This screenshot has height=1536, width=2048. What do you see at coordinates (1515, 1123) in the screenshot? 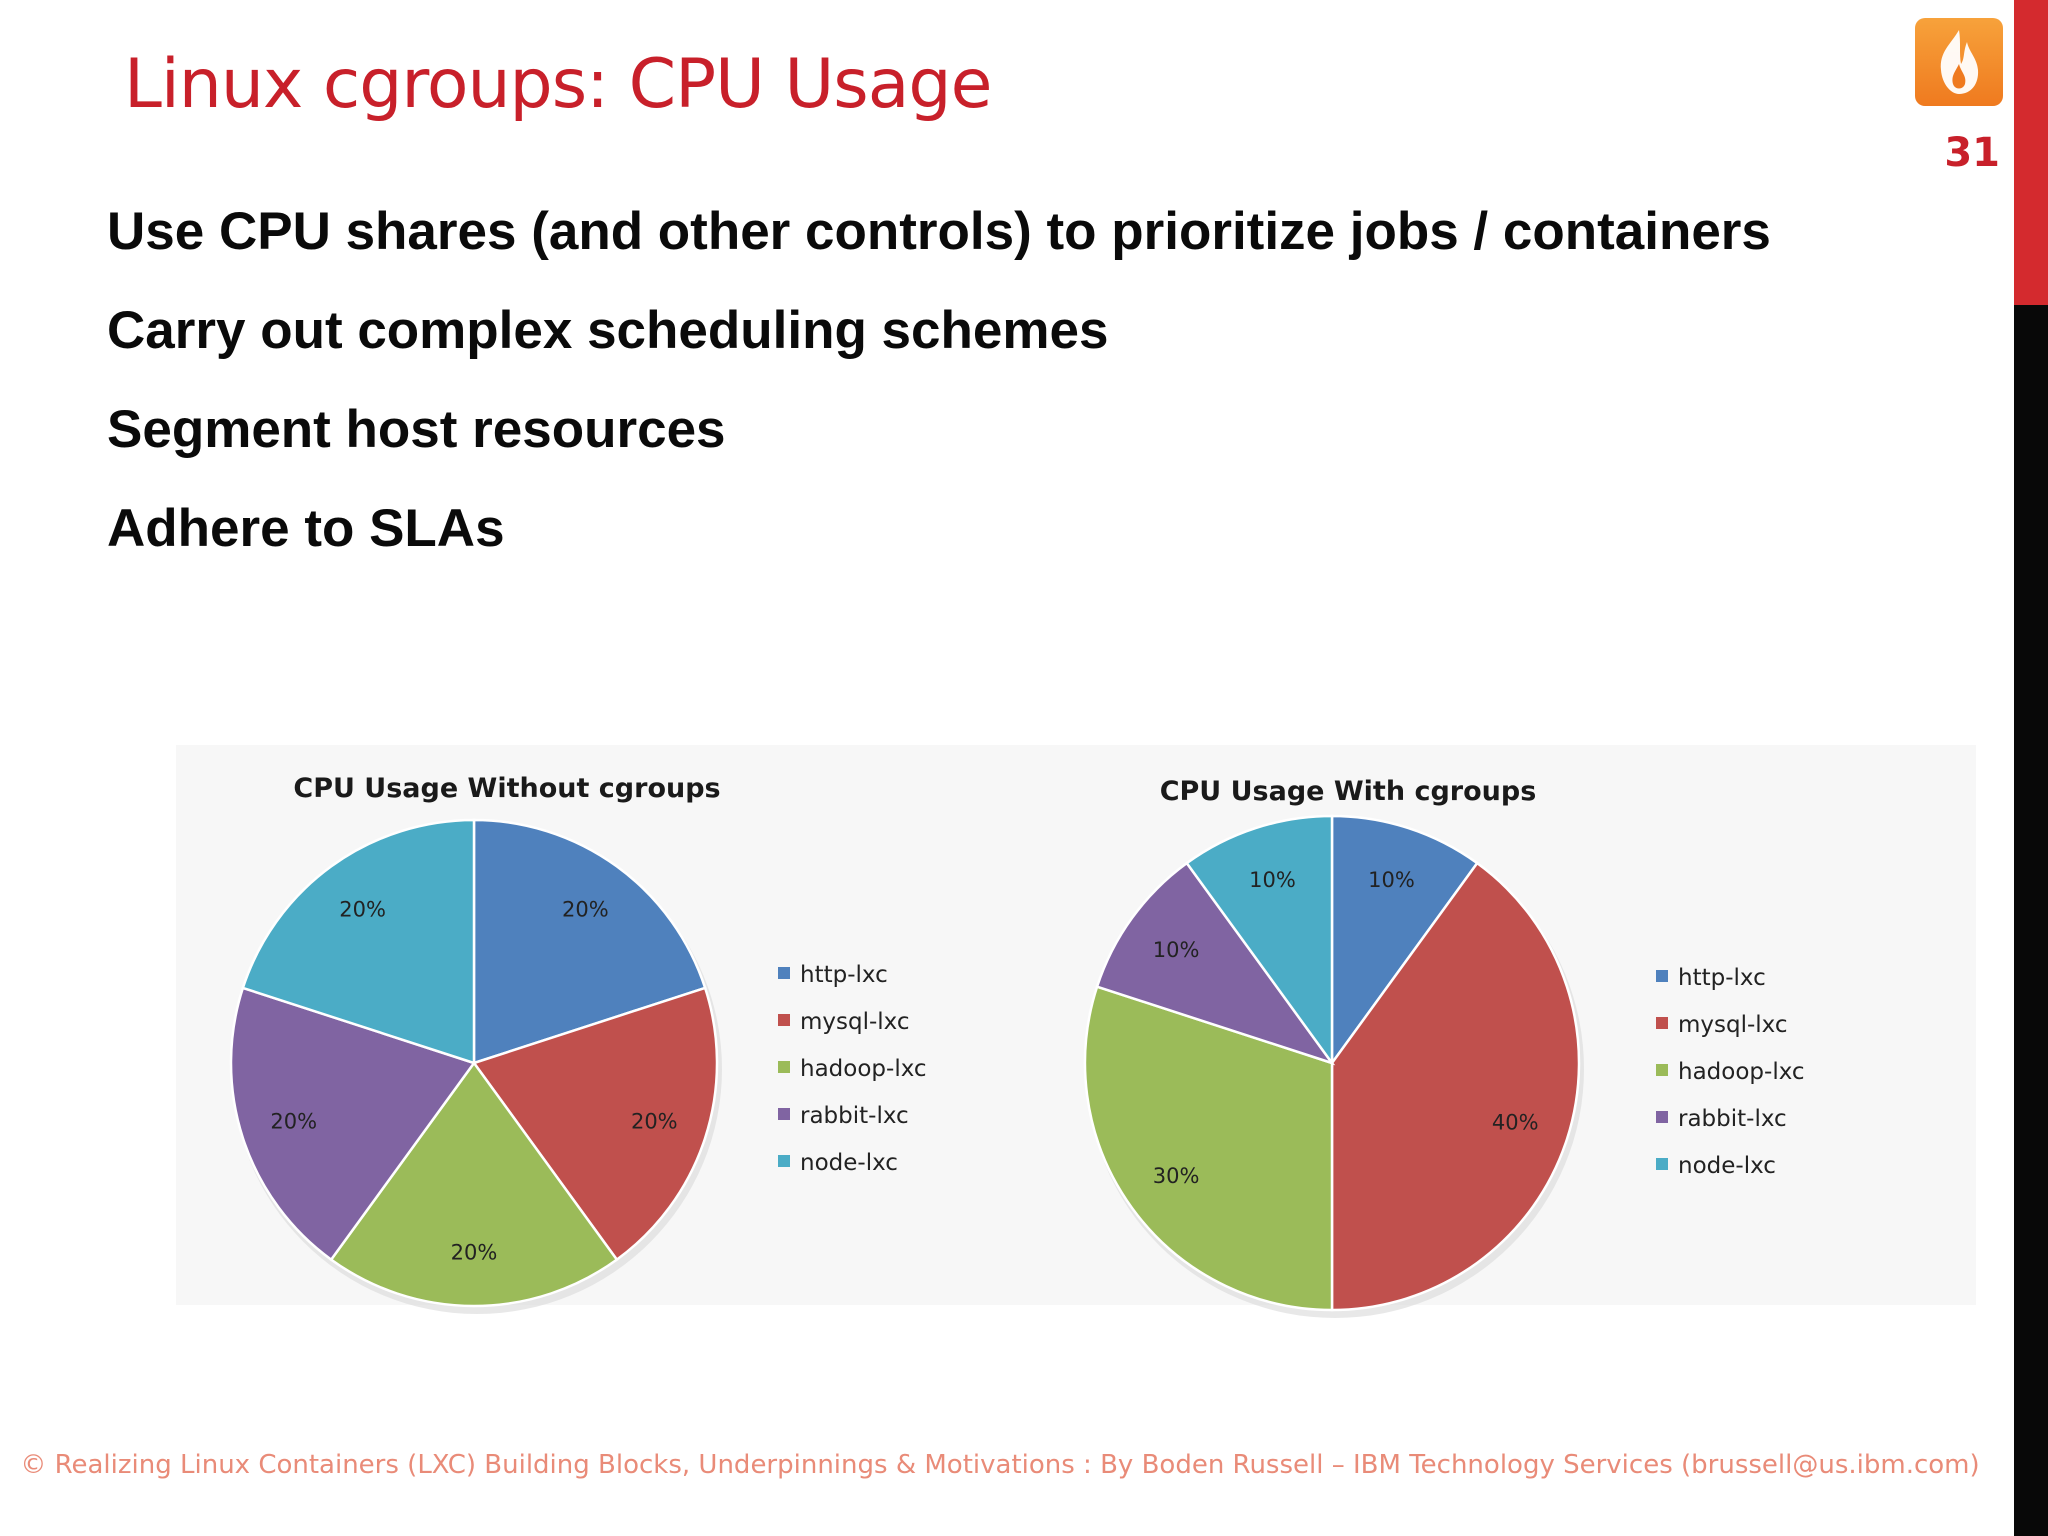
I see `data-label: 40%` at bounding box center [1515, 1123].